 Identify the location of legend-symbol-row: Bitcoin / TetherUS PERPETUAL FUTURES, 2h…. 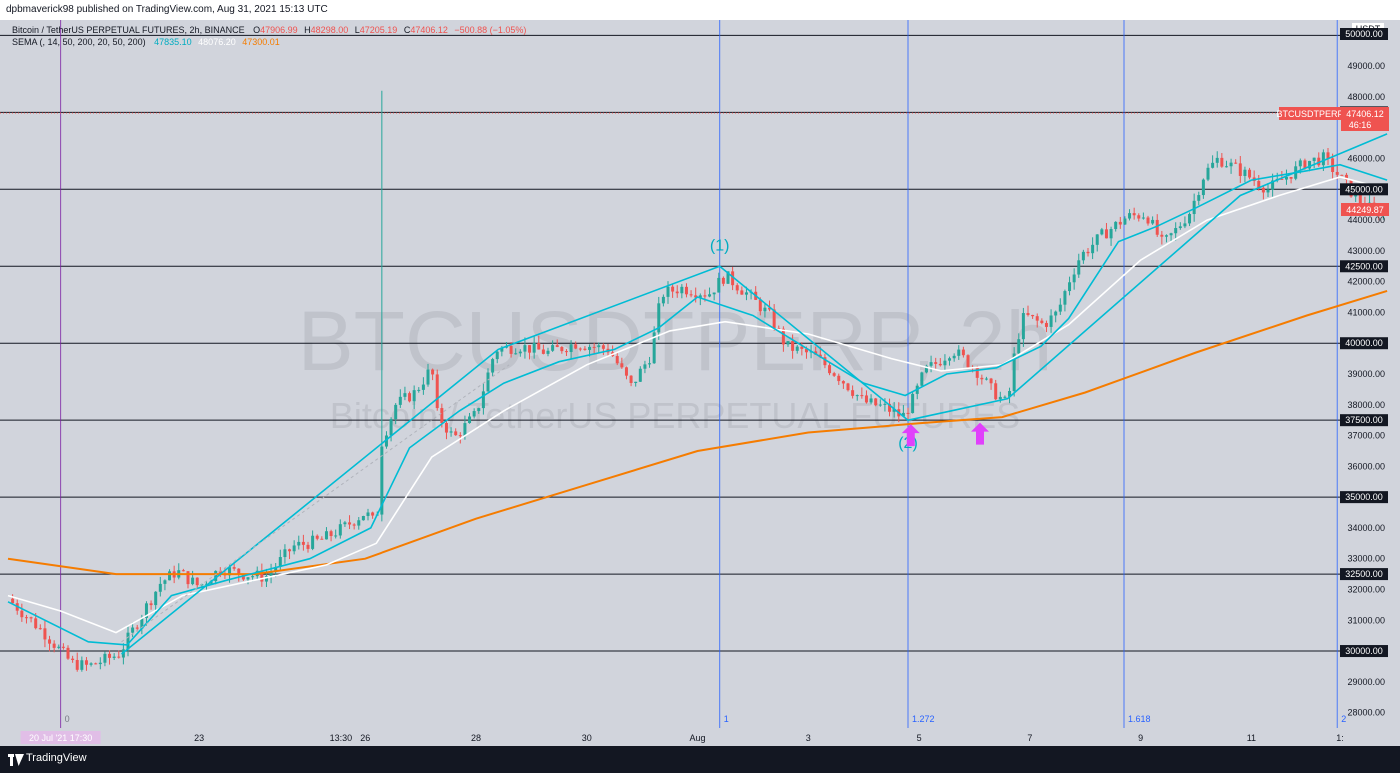
(269, 30).